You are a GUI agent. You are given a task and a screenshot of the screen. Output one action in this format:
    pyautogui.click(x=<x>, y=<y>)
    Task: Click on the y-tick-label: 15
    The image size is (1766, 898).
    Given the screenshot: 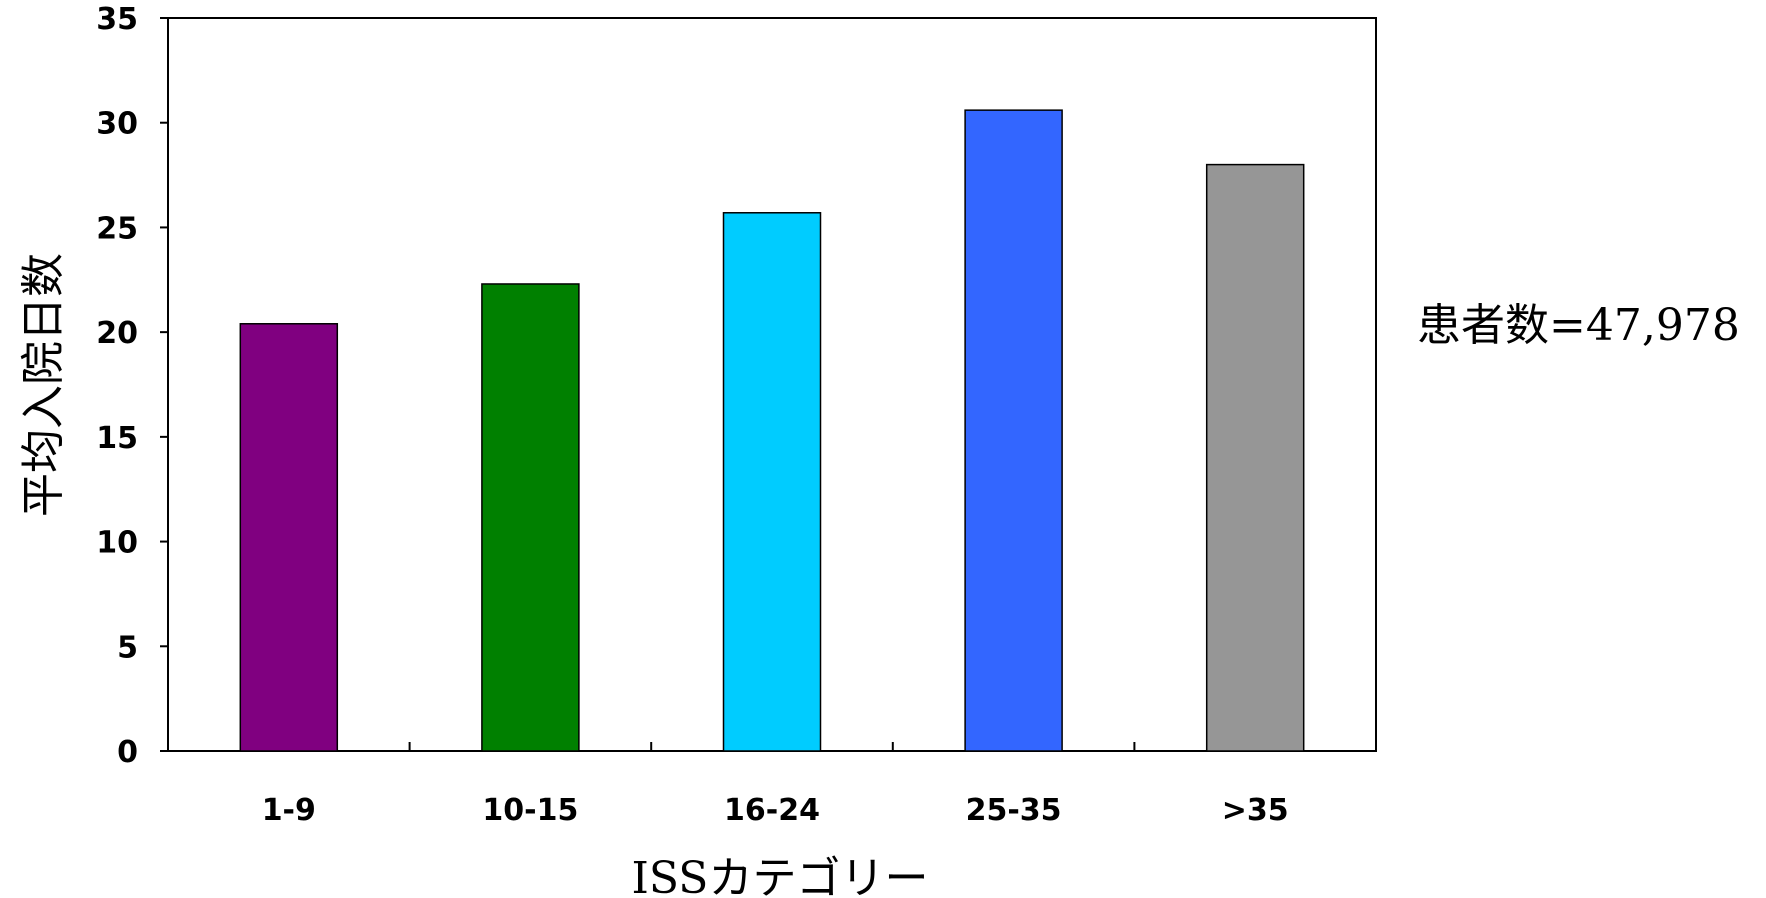 What is the action you would take?
    pyautogui.click(x=117, y=438)
    